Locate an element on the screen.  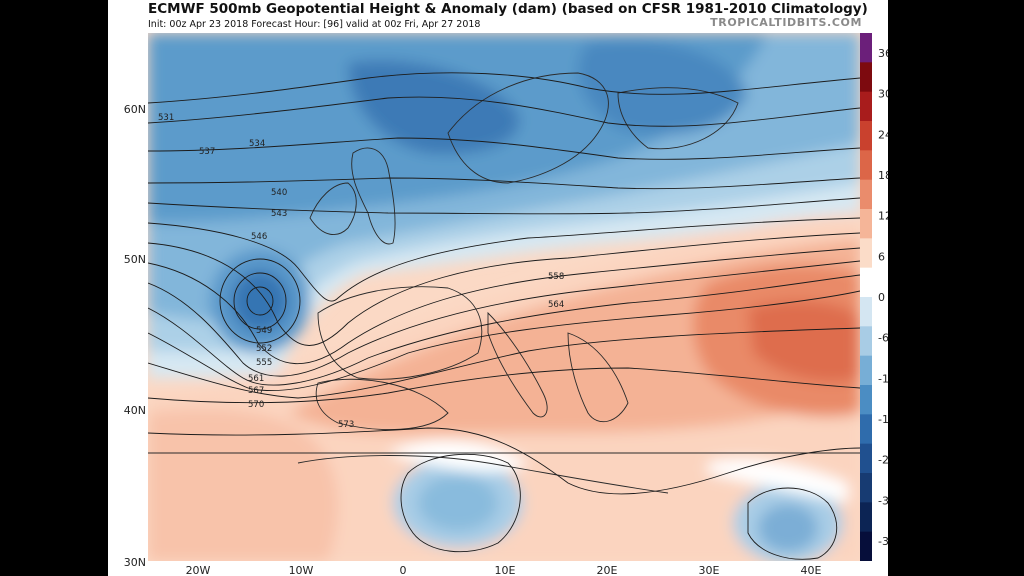
colorbar-label: 24 is located at coordinates (883, 134).